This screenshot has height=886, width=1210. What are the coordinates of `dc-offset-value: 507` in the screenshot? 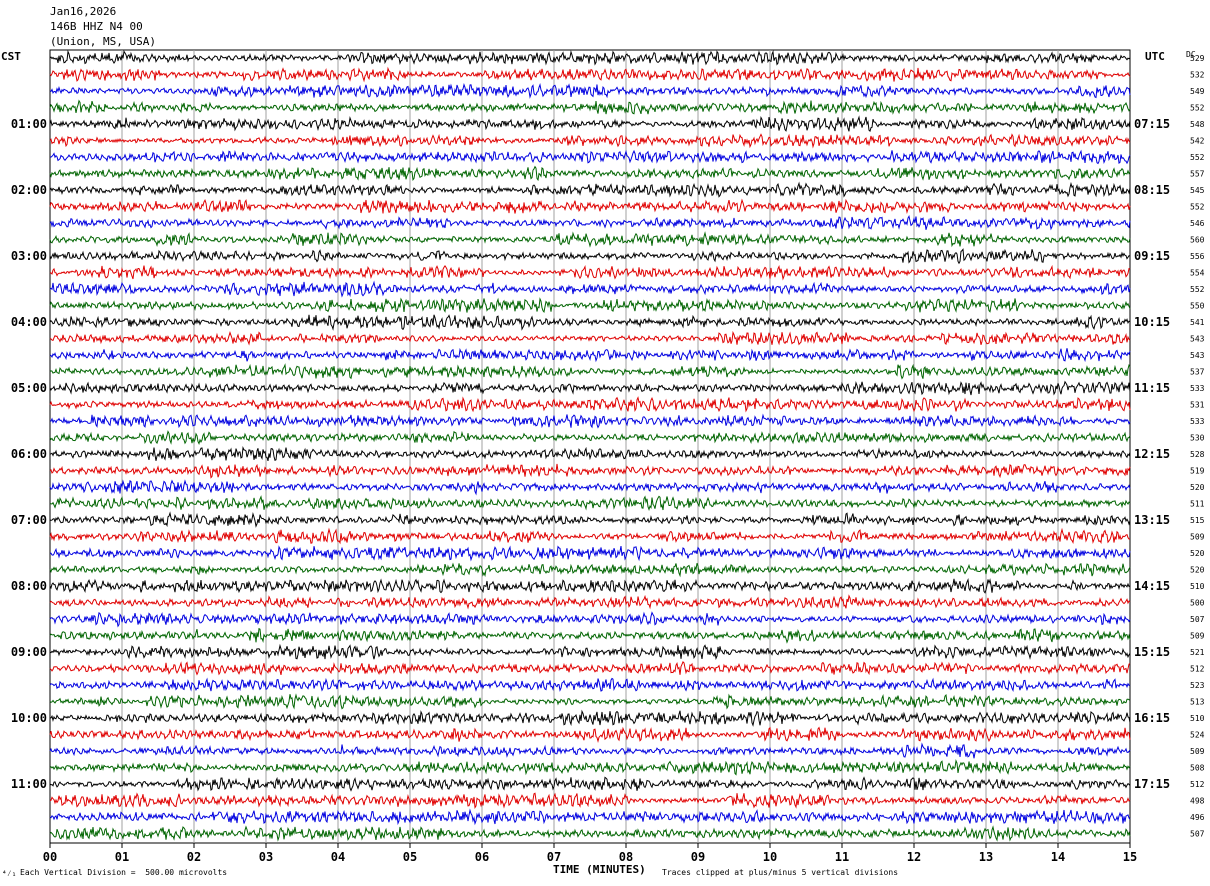 It's located at (1197, 619).